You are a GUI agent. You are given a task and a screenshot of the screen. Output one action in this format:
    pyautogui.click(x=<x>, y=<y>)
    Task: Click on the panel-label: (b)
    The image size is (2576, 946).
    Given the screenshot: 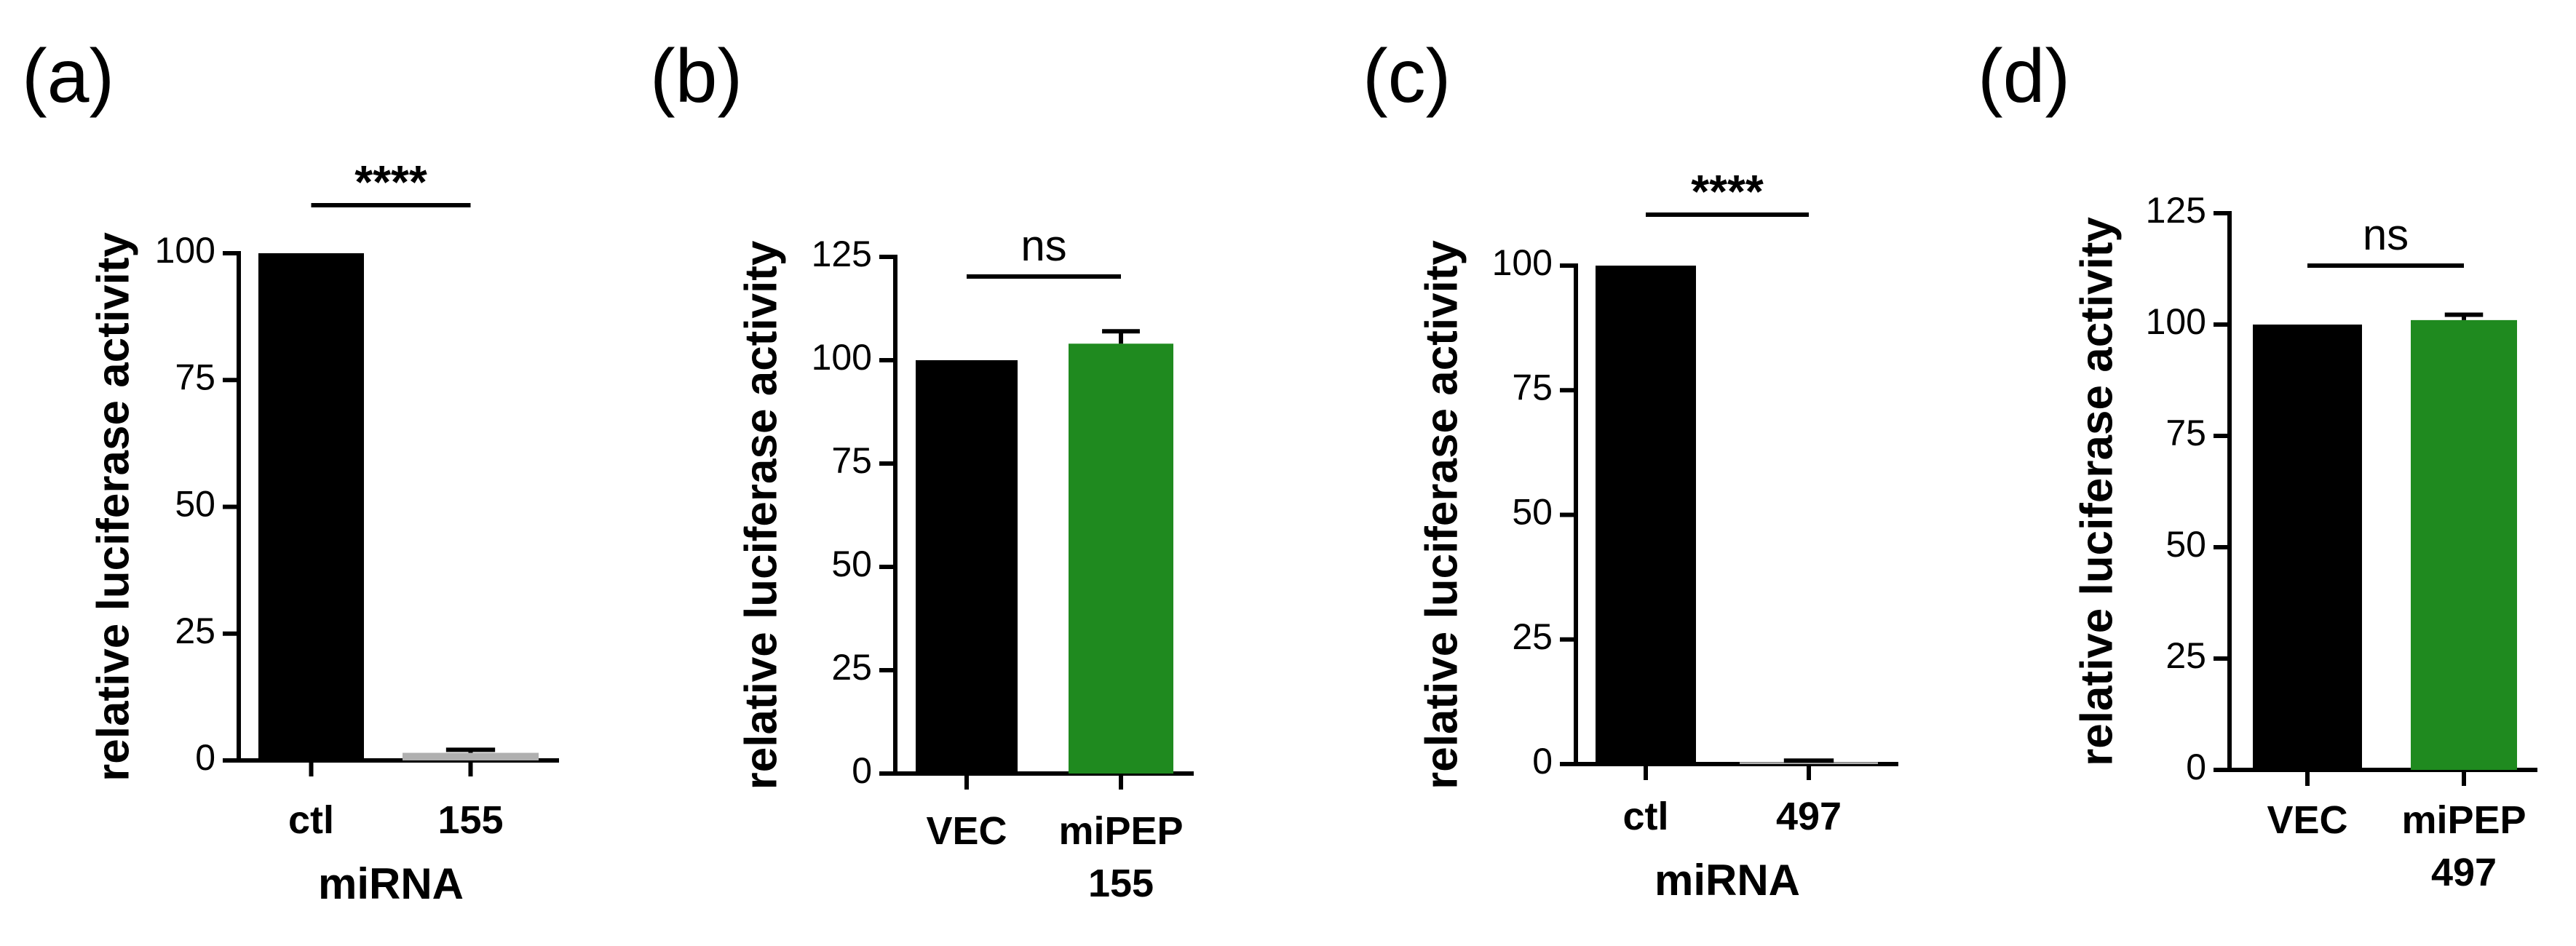 What is the action you would take?
    pyautogui.click(x=696, y=76)
    